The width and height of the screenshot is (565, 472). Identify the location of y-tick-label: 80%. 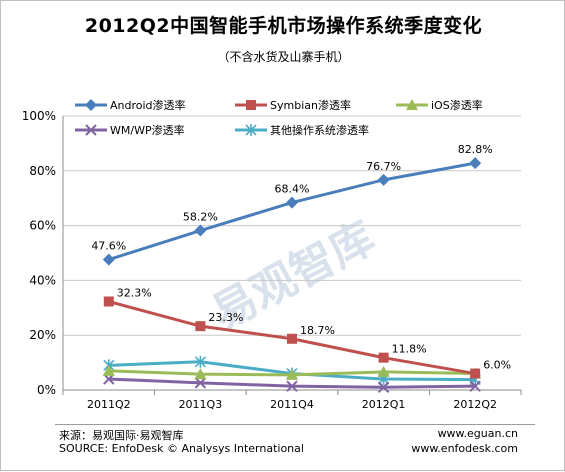
(42, 171).